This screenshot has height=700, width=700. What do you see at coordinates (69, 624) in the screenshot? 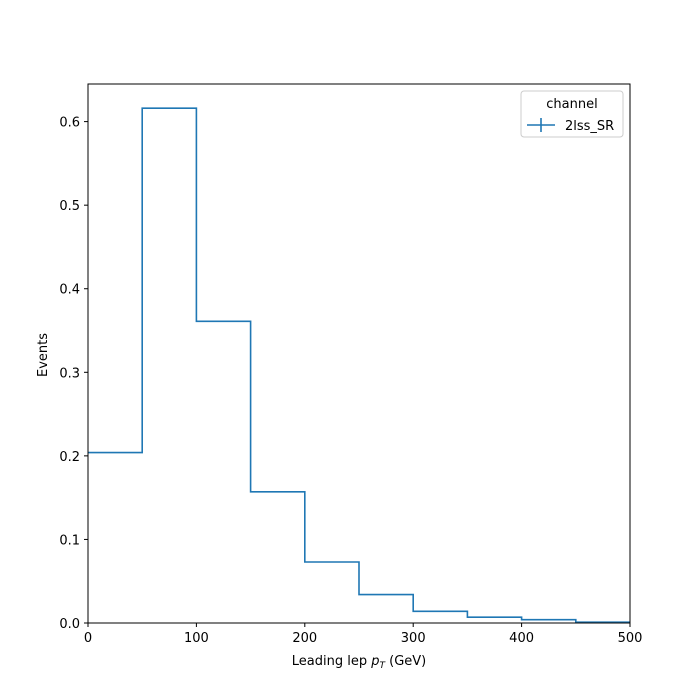
I see `y-tick-label: 0.0` at bounding box center [69, 624].